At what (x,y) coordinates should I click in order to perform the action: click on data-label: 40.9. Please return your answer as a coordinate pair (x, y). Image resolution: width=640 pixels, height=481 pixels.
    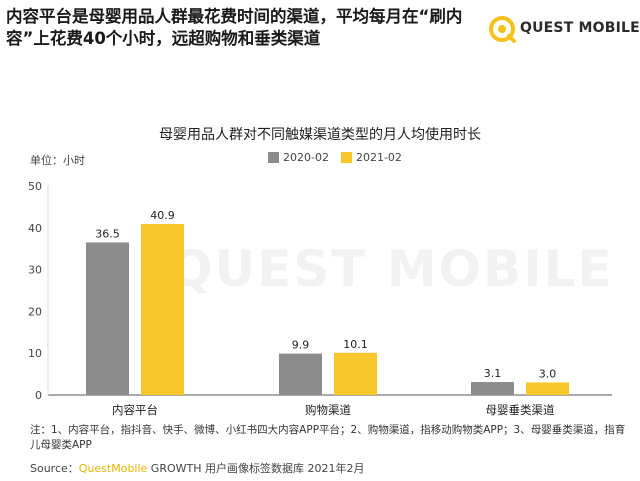
    Looking at the image, I should click on (162, 215).